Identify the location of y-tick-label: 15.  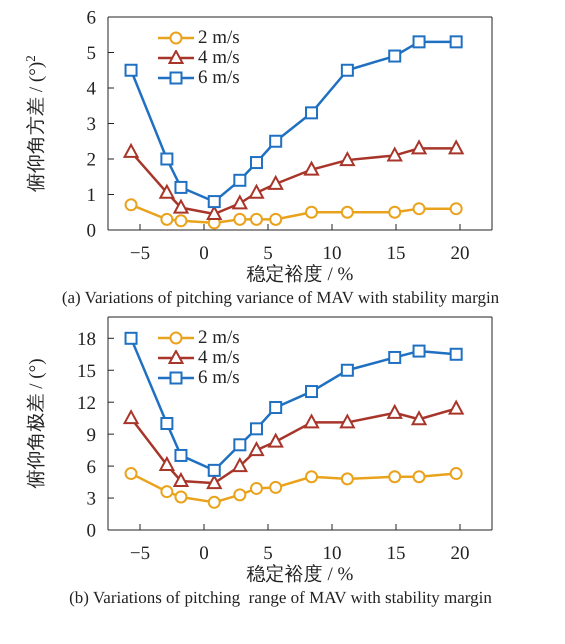
(86, 371).